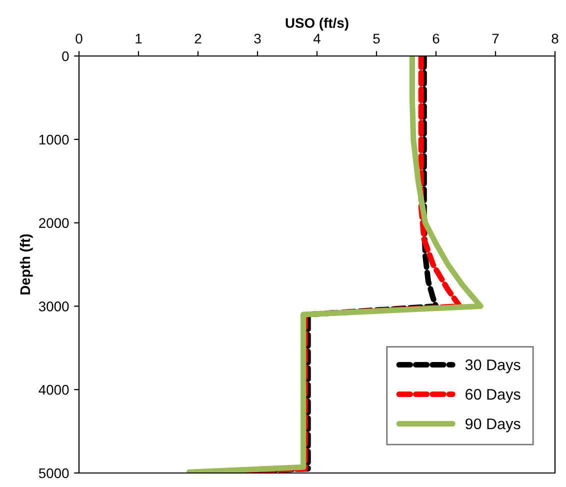 Image resolution: width=566 pixels, height=487 pixels. What do you see at coordinates (65, 56) in the screenshot?
I see `y-tick-label: 0` at bounding box center [65, 56].